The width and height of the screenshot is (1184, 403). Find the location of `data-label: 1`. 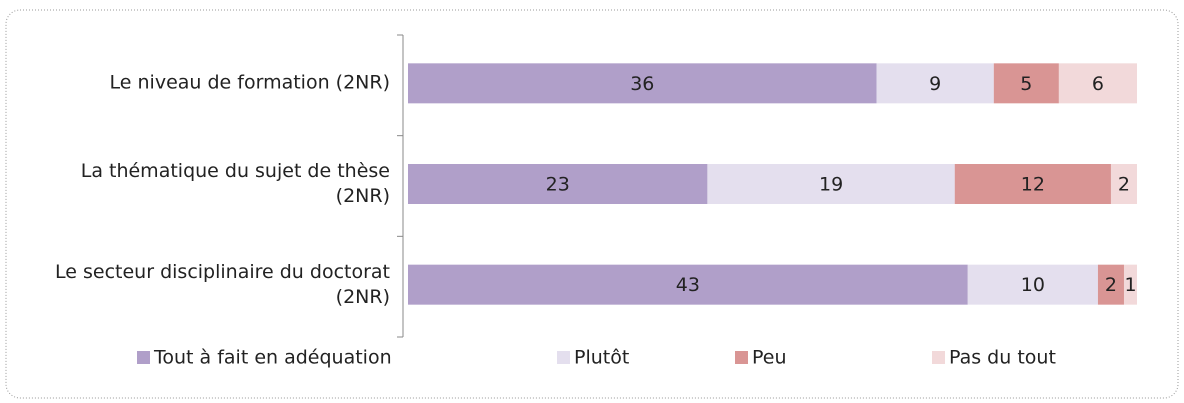

data-label: 1 is located at coordinates (1130, 285).